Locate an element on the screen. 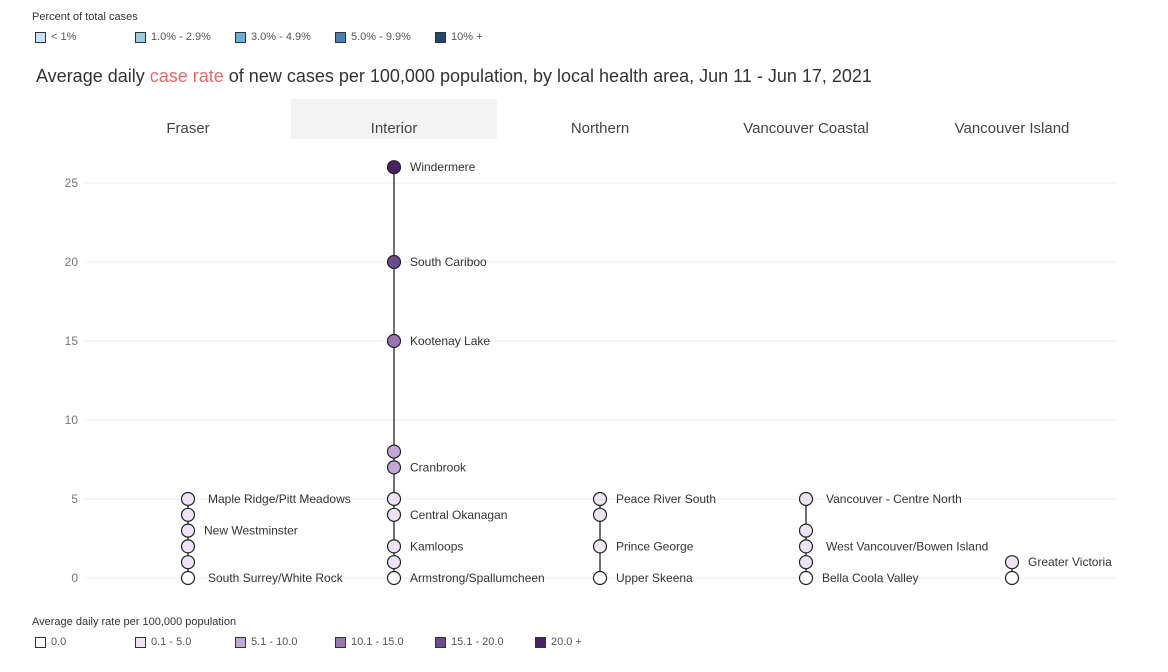  title-prefix: Average daily is located at coordinates (93, 76).